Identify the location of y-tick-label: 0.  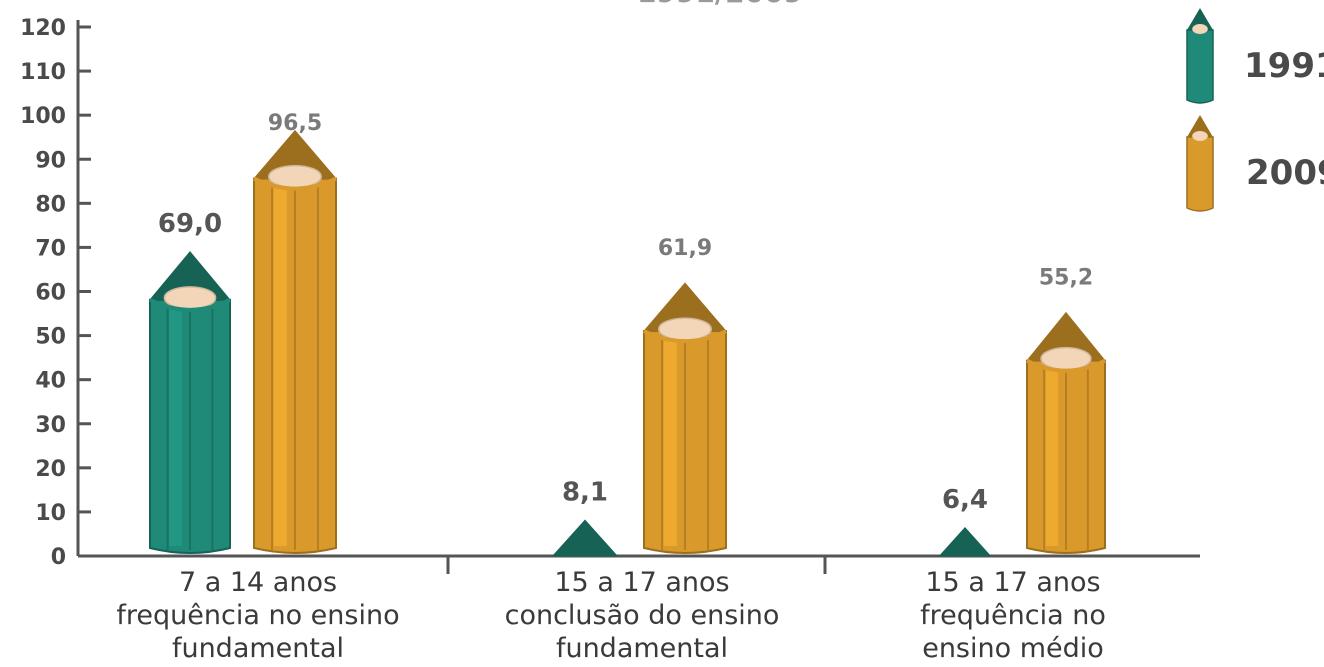
(58, 557).